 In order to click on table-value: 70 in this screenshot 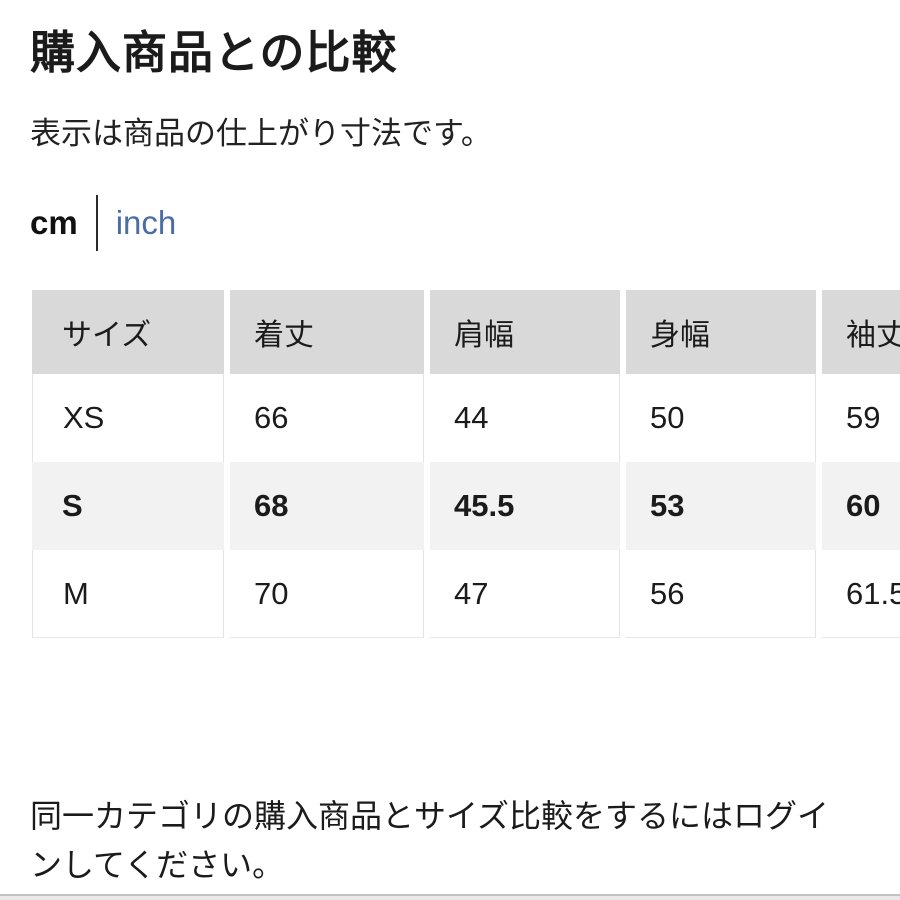, I will do `click(327, 594)`.